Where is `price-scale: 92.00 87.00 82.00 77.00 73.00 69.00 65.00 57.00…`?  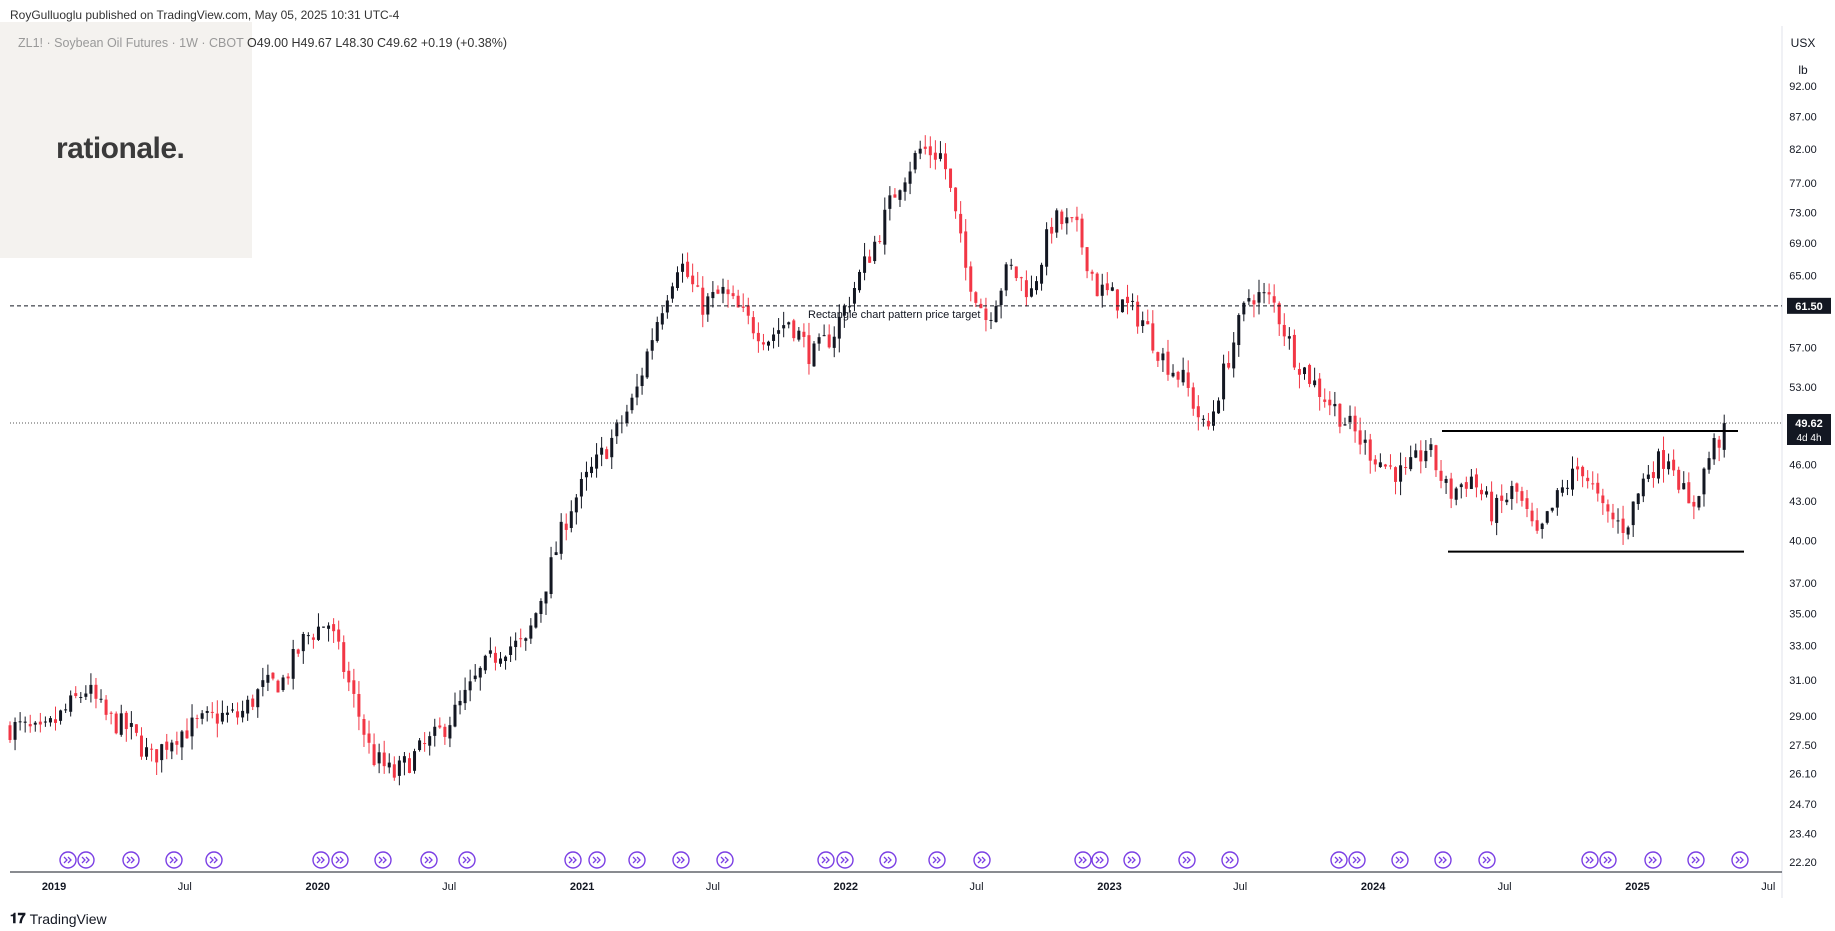 price-scale: 92.00 87.00 82.00 77.00 73.00 69.00 65.00 57.00… is located at coordinates (1809, 475).